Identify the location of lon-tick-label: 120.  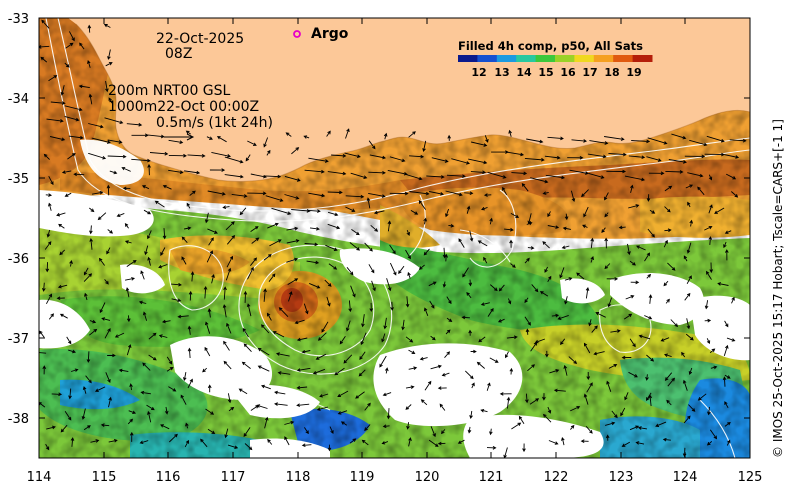
(427, 477).